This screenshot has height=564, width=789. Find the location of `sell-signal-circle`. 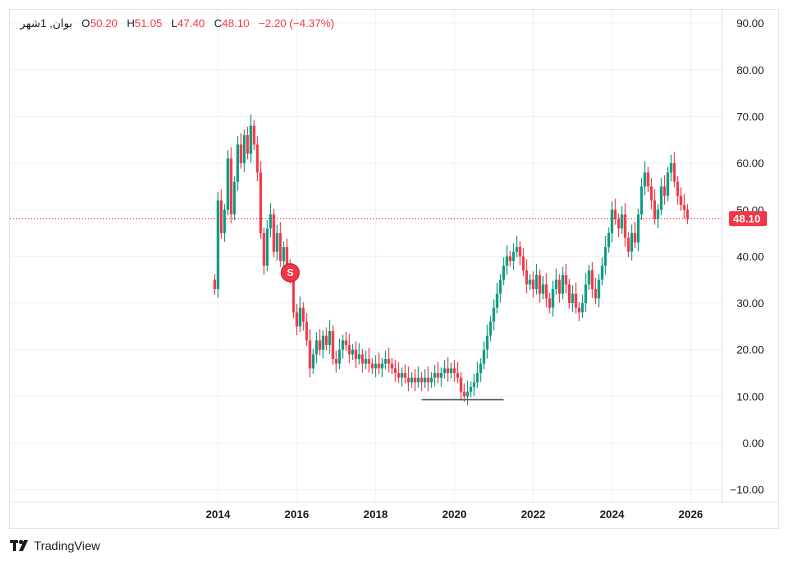

sell-signal-circle is located at coordinates (290, 273).